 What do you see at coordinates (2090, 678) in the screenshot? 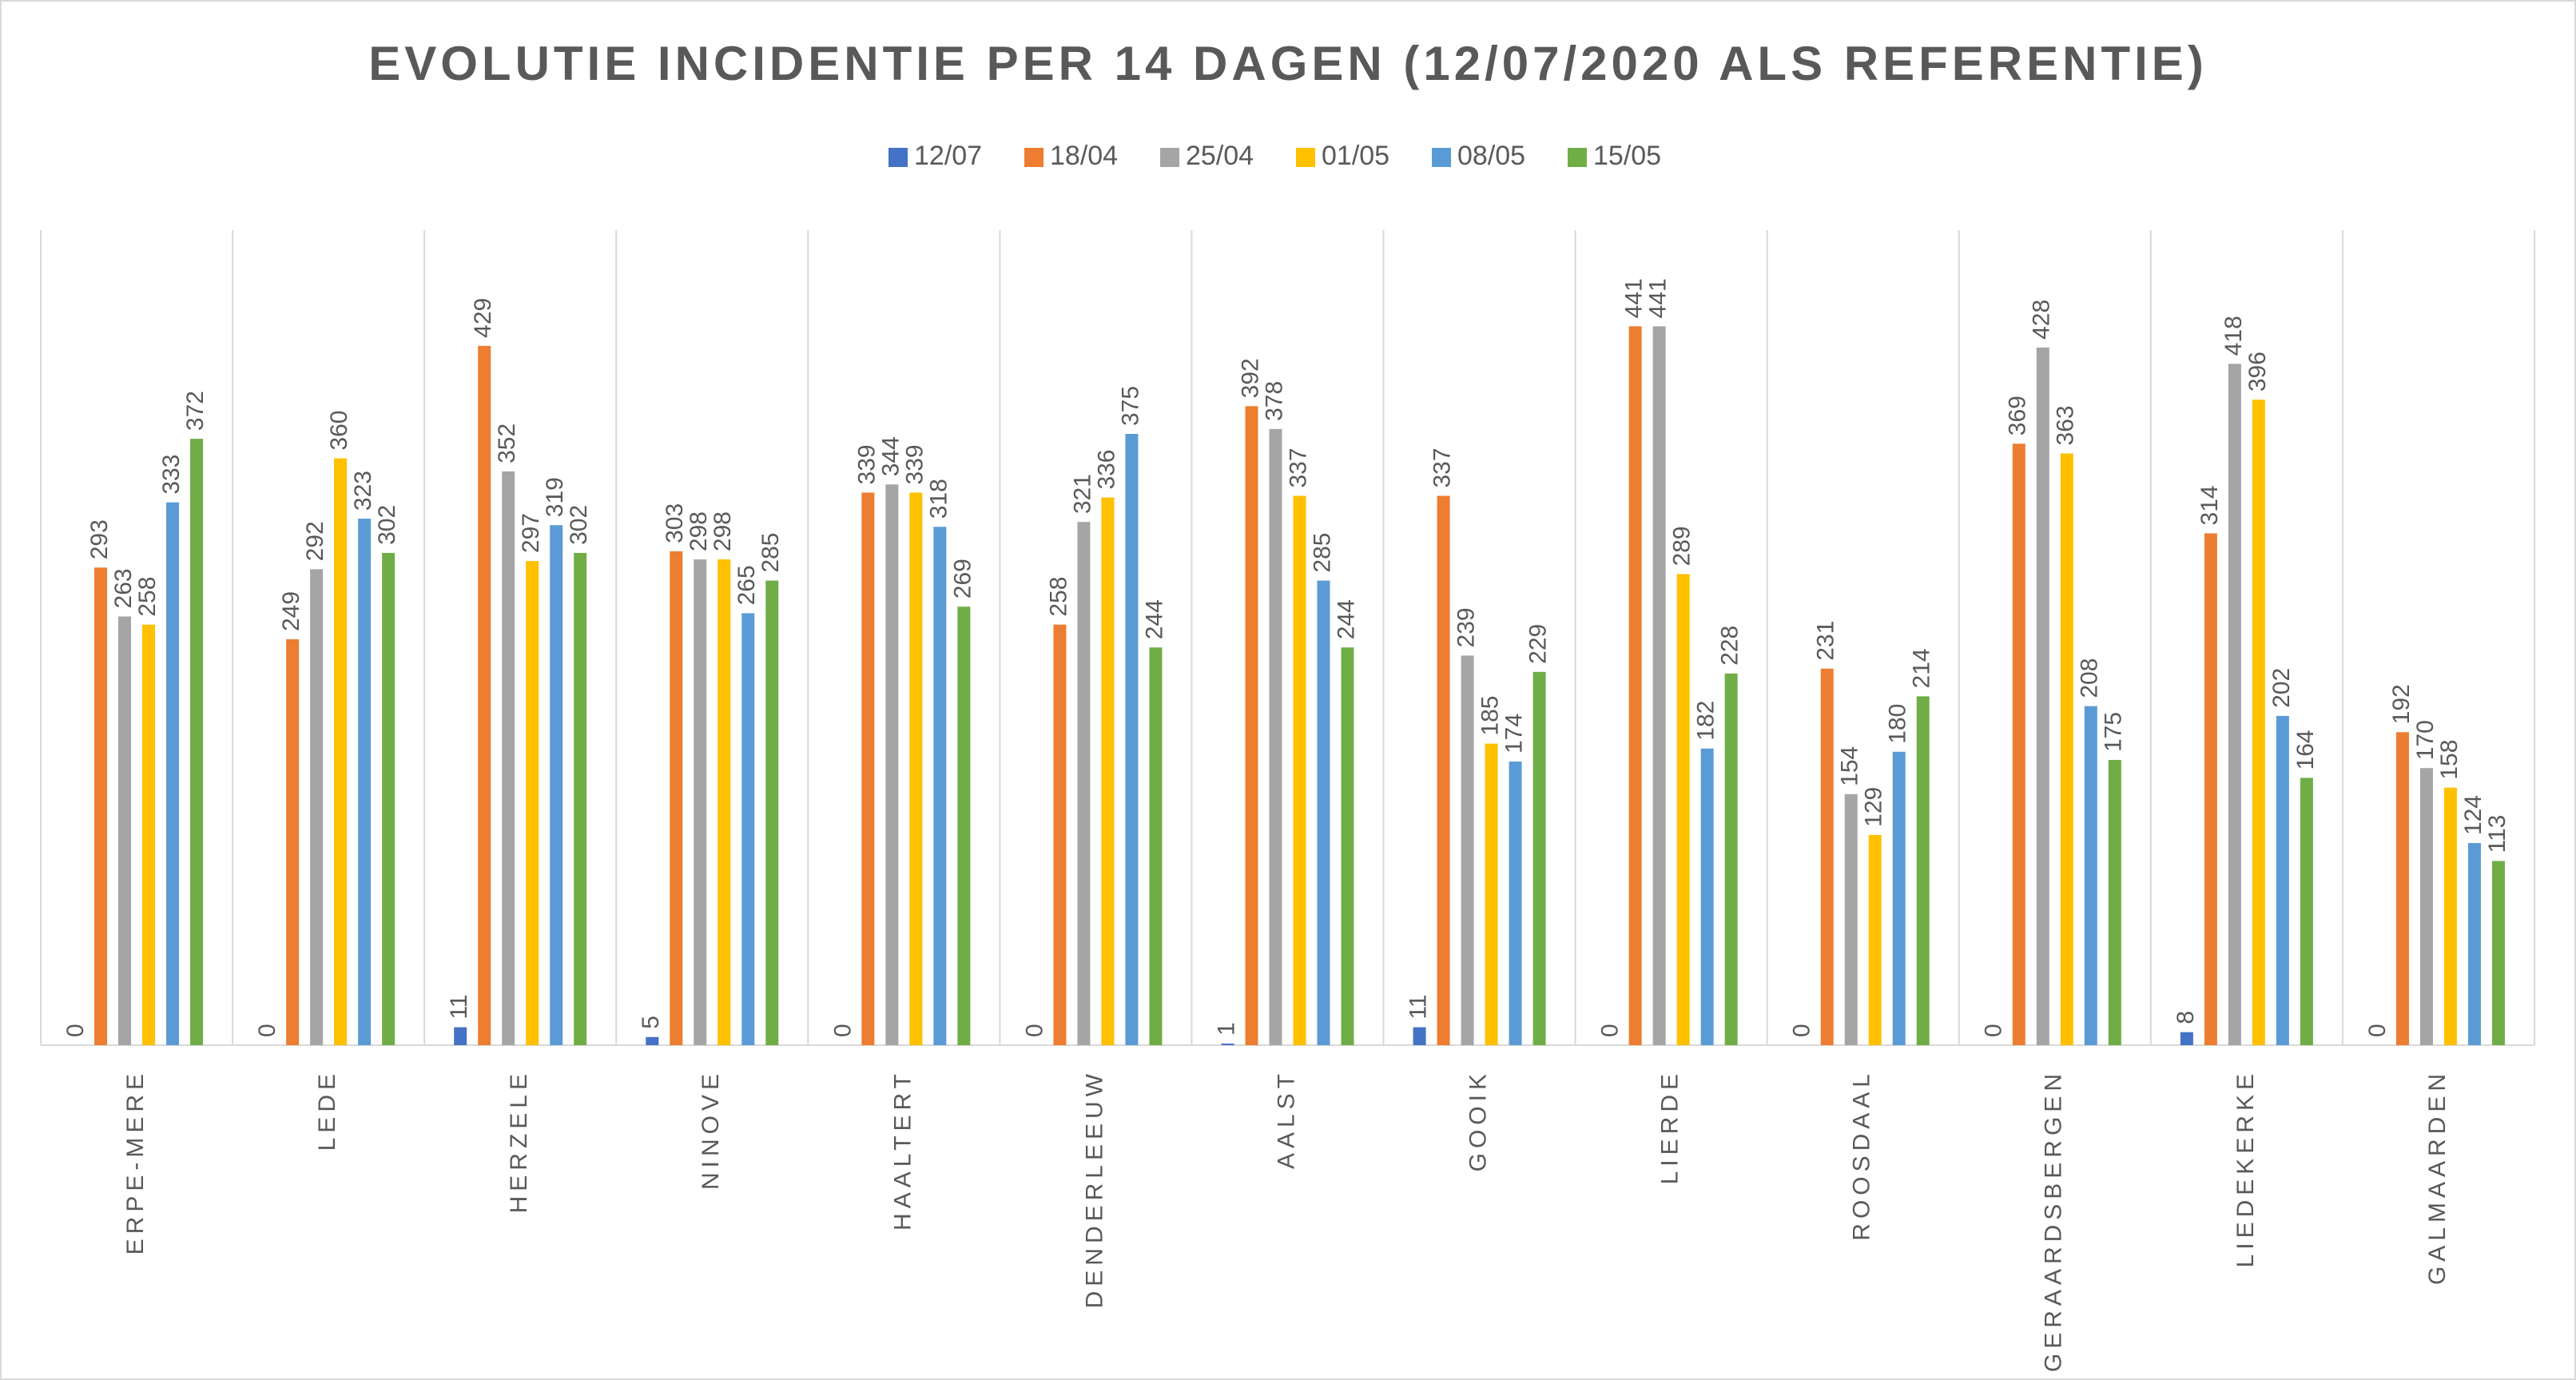
I see `data-label: 208` at bounding box center [2090, 678].